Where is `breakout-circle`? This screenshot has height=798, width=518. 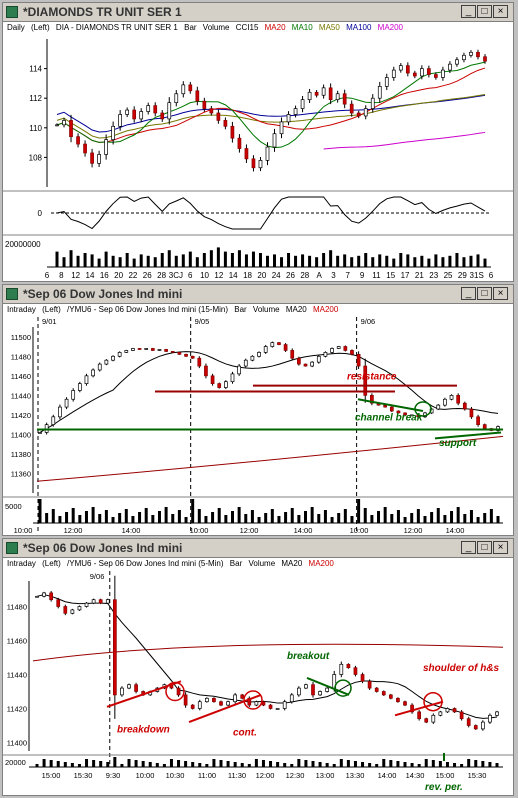 breakout-circle is located at coordinates (343, 688).